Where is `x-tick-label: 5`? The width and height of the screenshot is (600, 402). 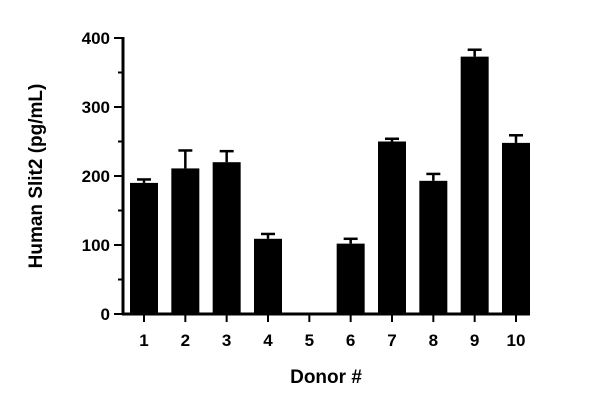 x-tick-label: 5 is located at coordinates (309, 340).